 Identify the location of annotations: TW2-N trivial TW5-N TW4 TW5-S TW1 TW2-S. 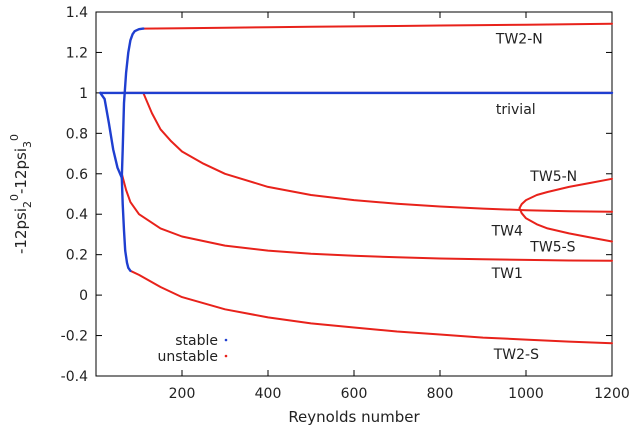
(534, 196).